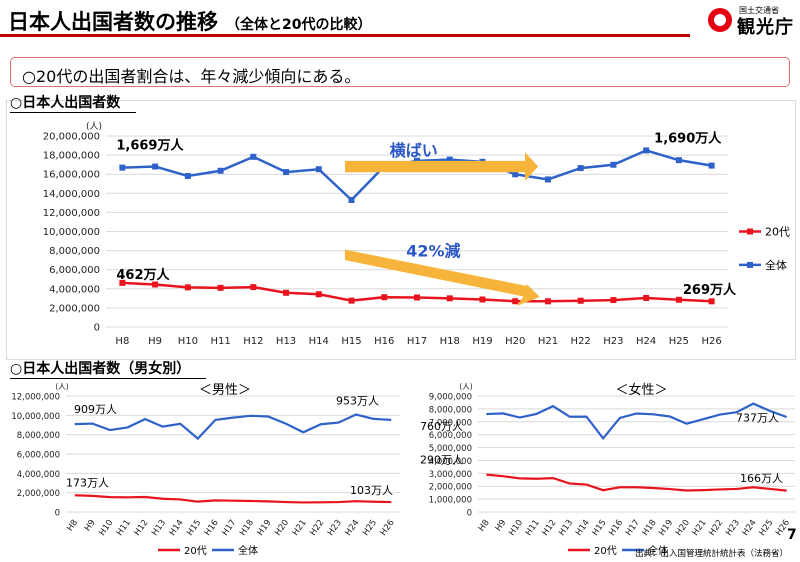 The height and width of the screenshot is (562, 800). What do you see at coordinates (71, 175) in the screenshot?
I see `y-tick-label: 16,000,000` at bounding box center [71, 175].